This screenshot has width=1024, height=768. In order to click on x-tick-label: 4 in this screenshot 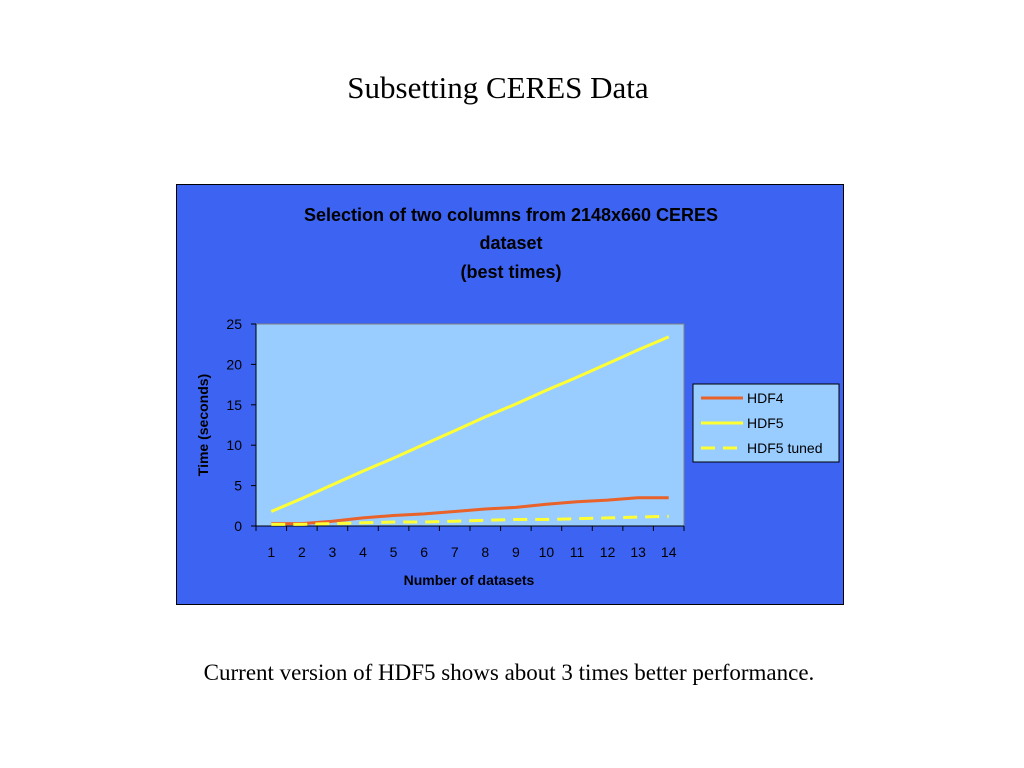, I will do `click(363, 552)`.